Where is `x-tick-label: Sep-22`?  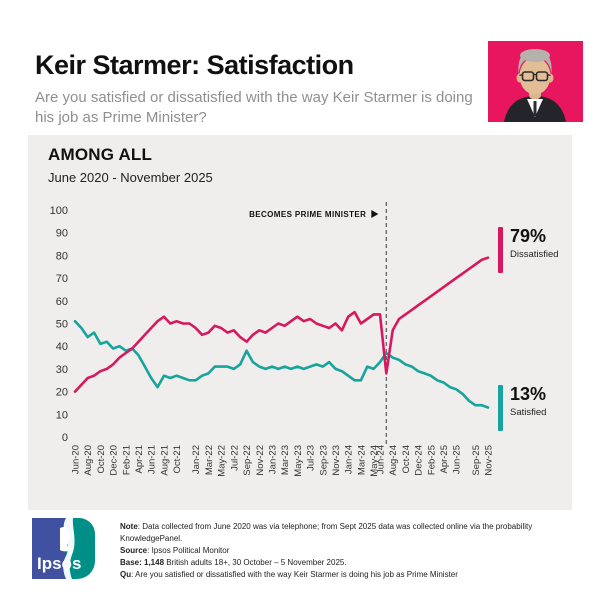 x-tick-label: Sep-22 is located at coordinates (247, 460).